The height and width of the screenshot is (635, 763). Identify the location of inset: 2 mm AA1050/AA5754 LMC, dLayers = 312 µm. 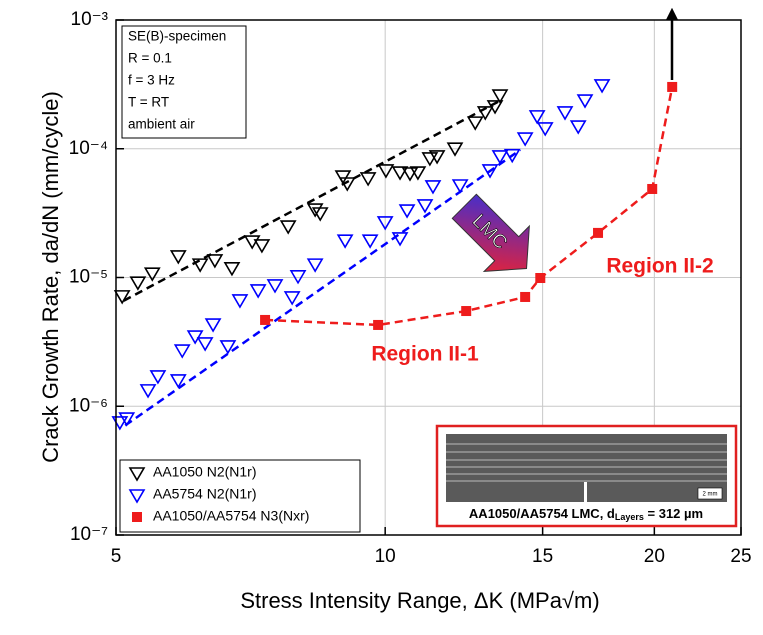
(586, 476).